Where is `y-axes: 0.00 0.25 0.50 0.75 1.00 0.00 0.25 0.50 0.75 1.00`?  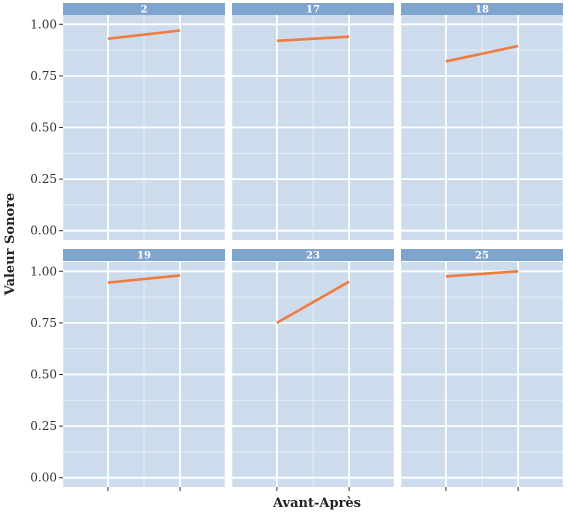 y-axes: 0.00 0.25 0.50 0.75 1.00 0.00 0.25 0.50 0.75 1.00 is located at coordinates (46, 251).